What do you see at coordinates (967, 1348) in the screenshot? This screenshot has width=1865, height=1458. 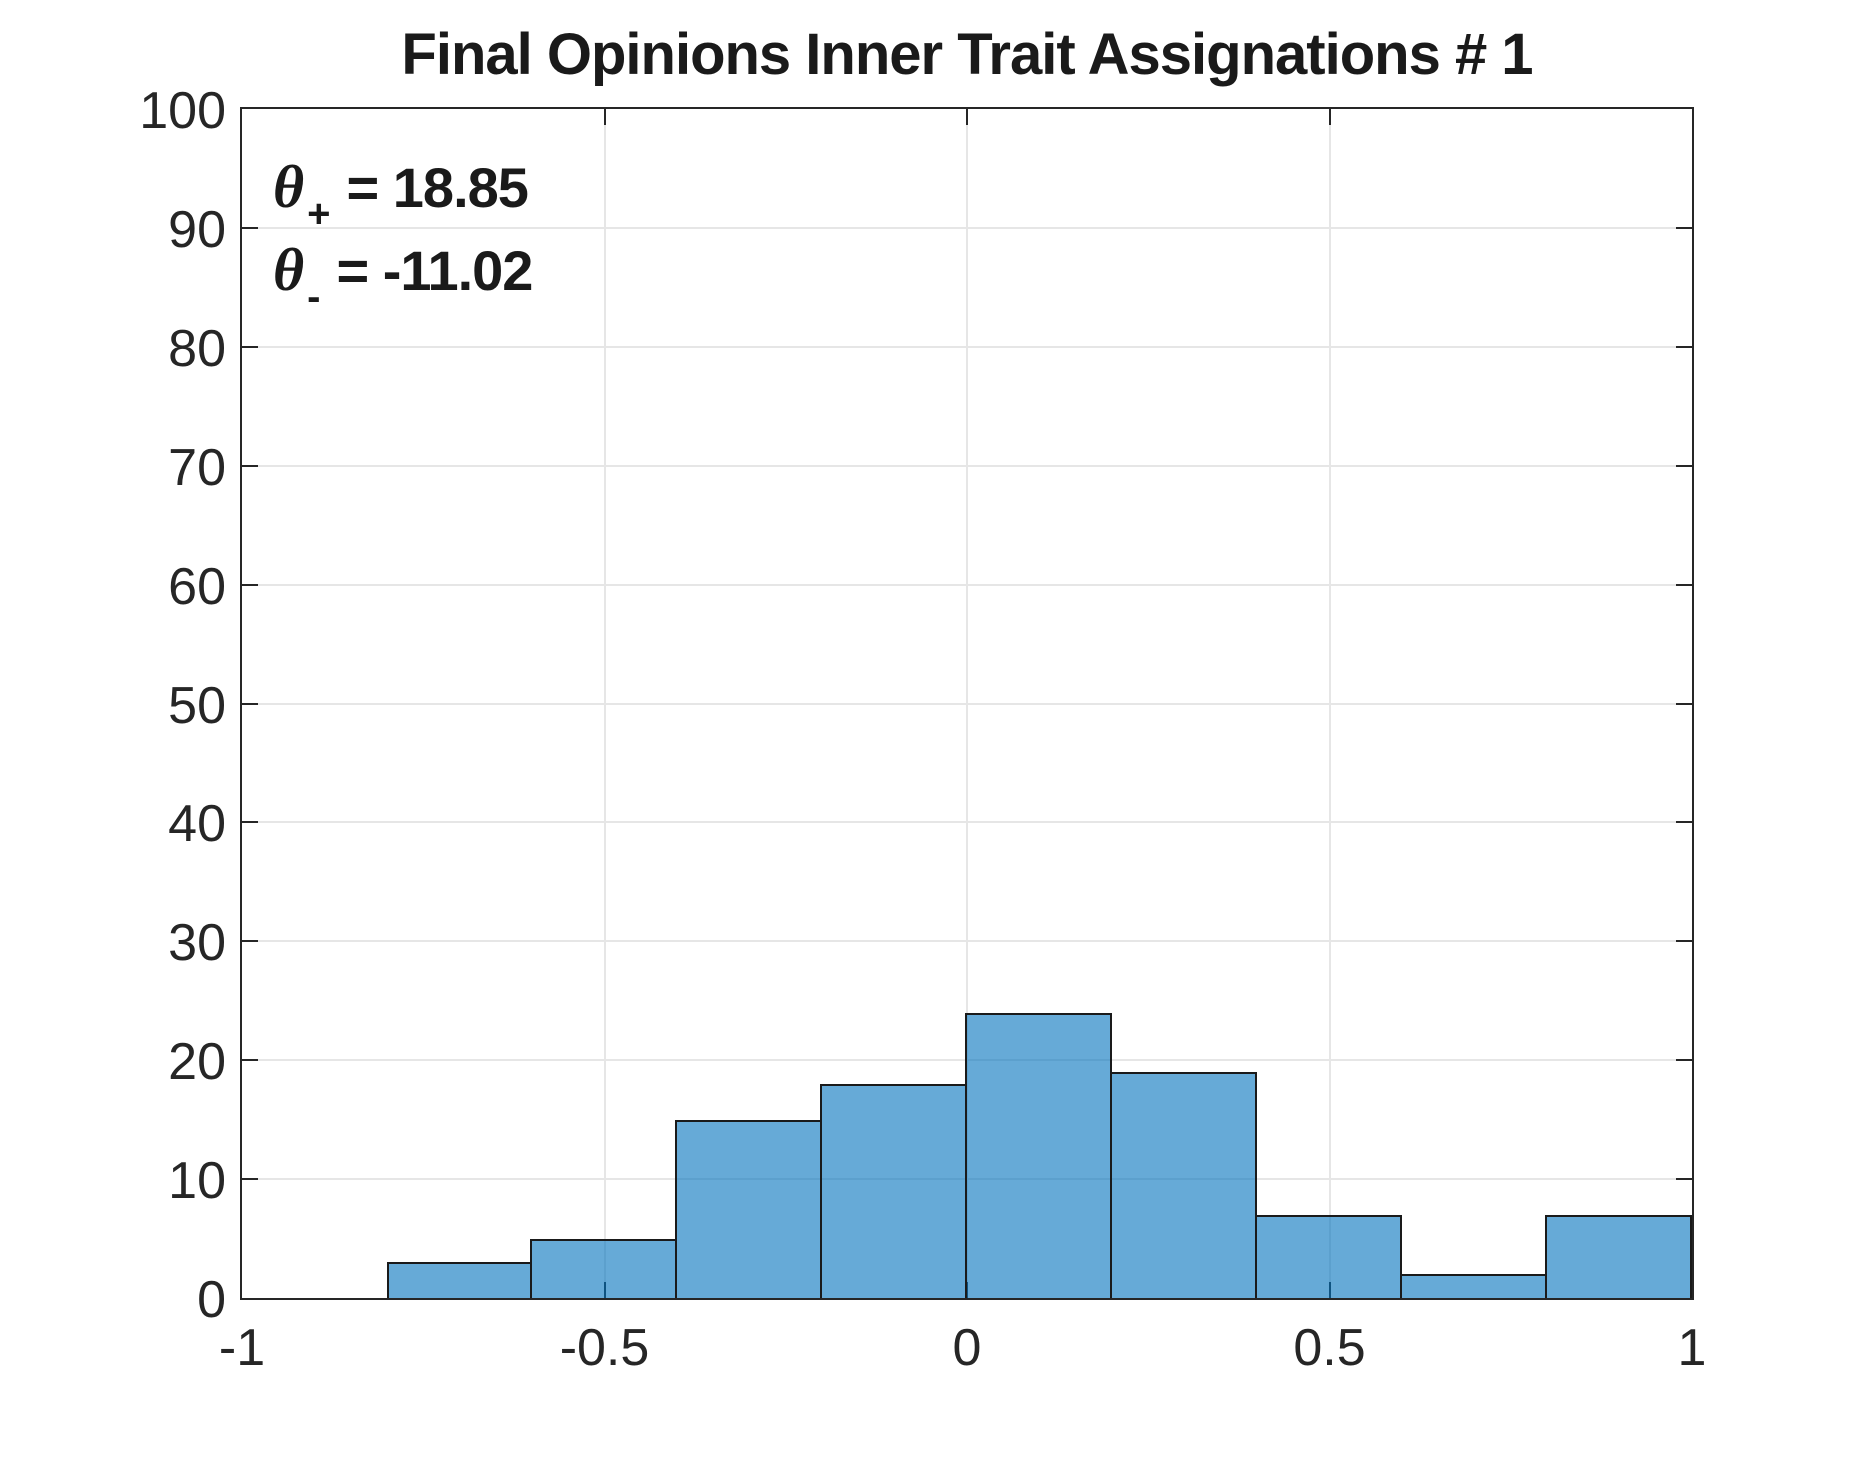 I see `x-tick-label: 0` at bounding box center [967, 1348].